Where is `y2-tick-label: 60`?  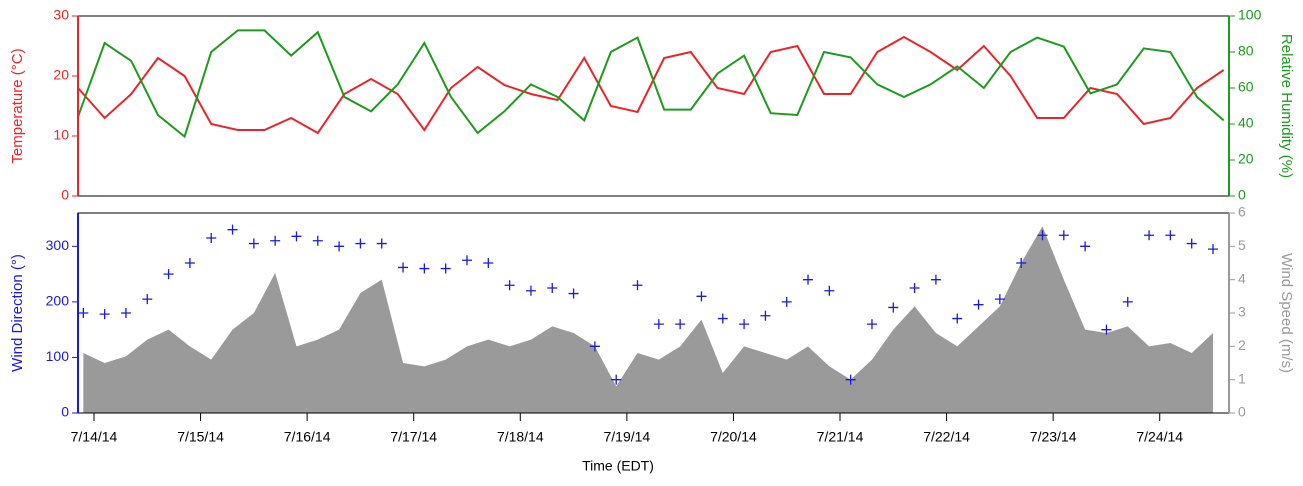 y2-tick-label: 60 is located at coordinates (1246, 87).